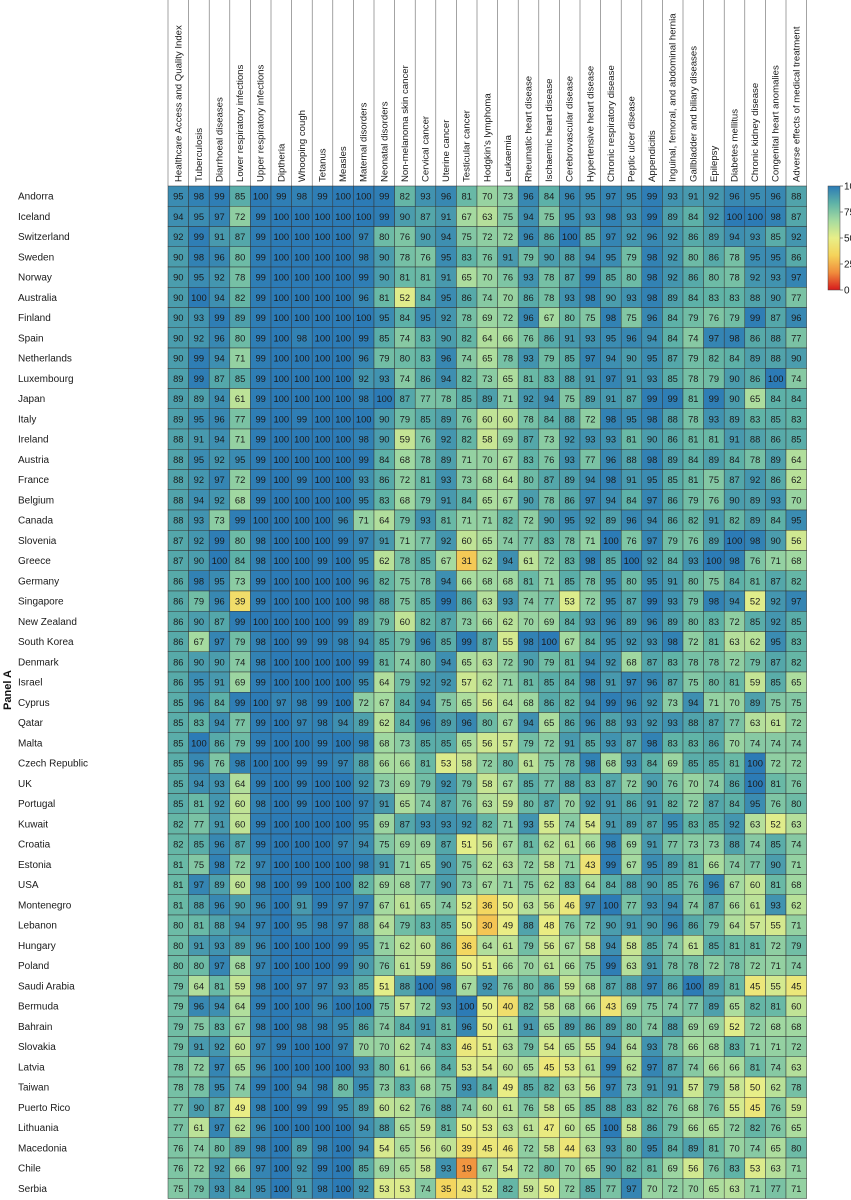  I want to click on cell-value: 74, so click(672, 945).